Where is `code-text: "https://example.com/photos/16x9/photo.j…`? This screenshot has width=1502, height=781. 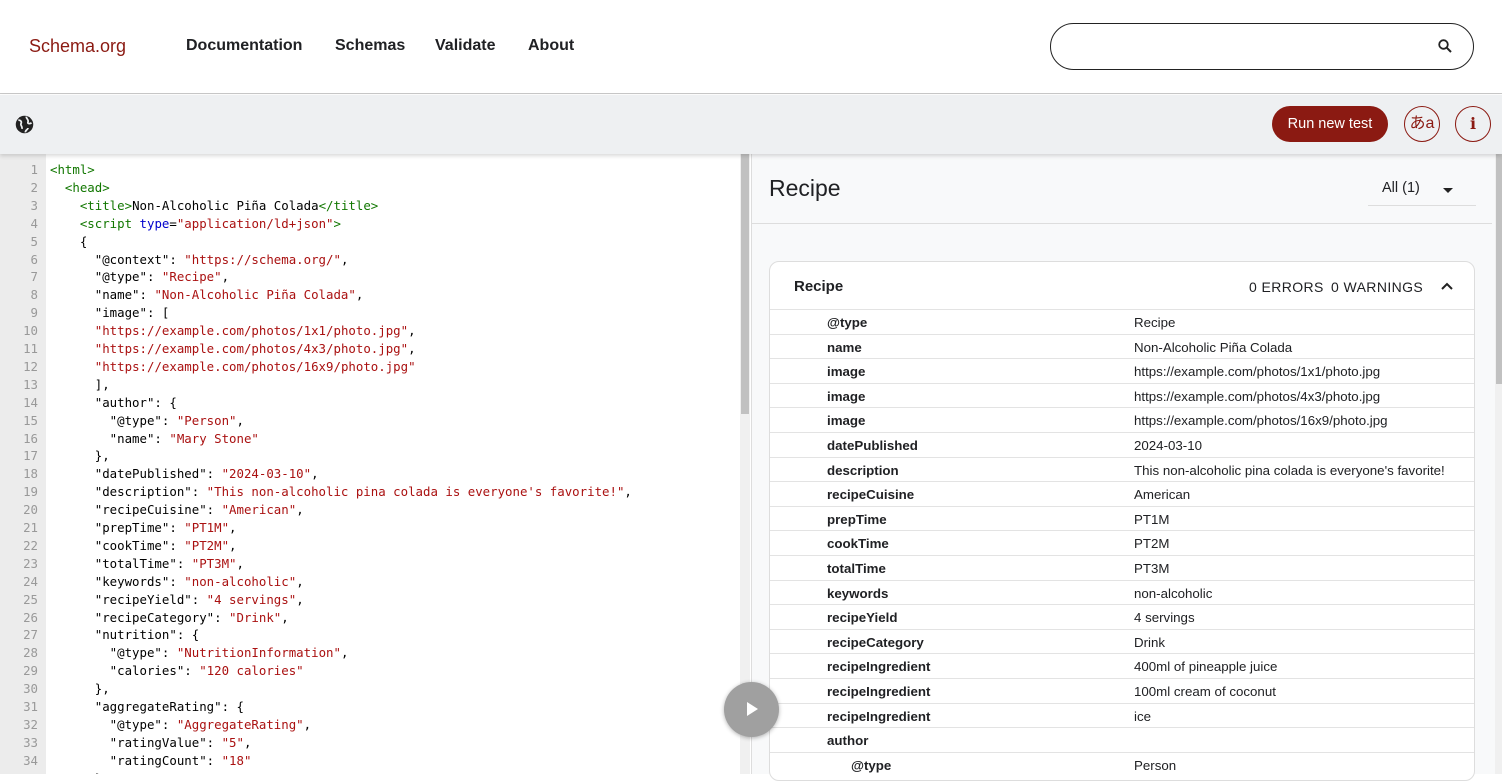
code-text: "https://example.com/photos/16x9/photo.j… is located at coordinates (233, 367).